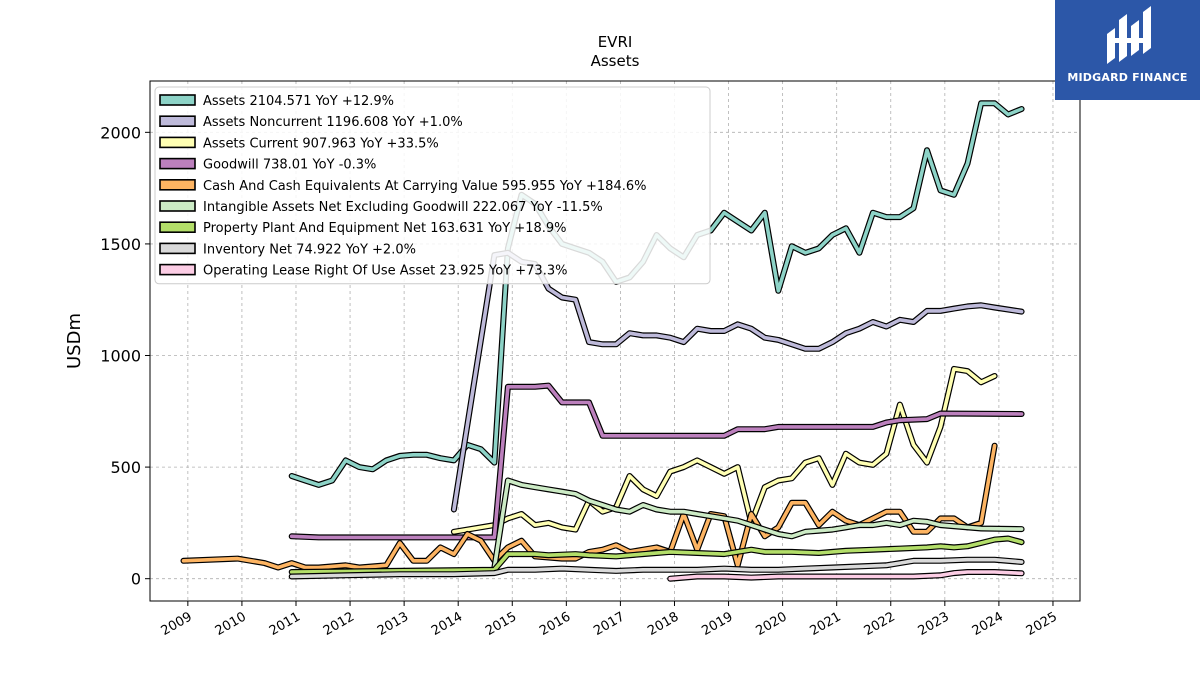 This screenshot has width=1200, height=675. What do you see at coordinates (1127, 77) in the screenshot?
I see `brand-name: MIDGARD FINANCE` at bounding box center [1127, 77].